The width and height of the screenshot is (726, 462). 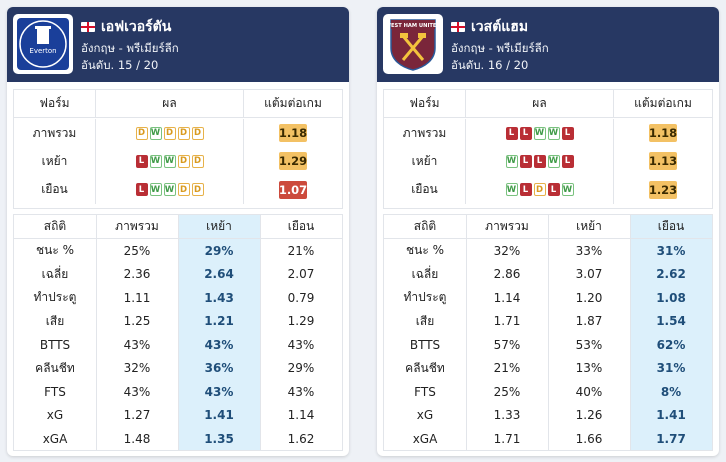 I want to click on stats-cell: 1.43, so click(x=219, y=297).